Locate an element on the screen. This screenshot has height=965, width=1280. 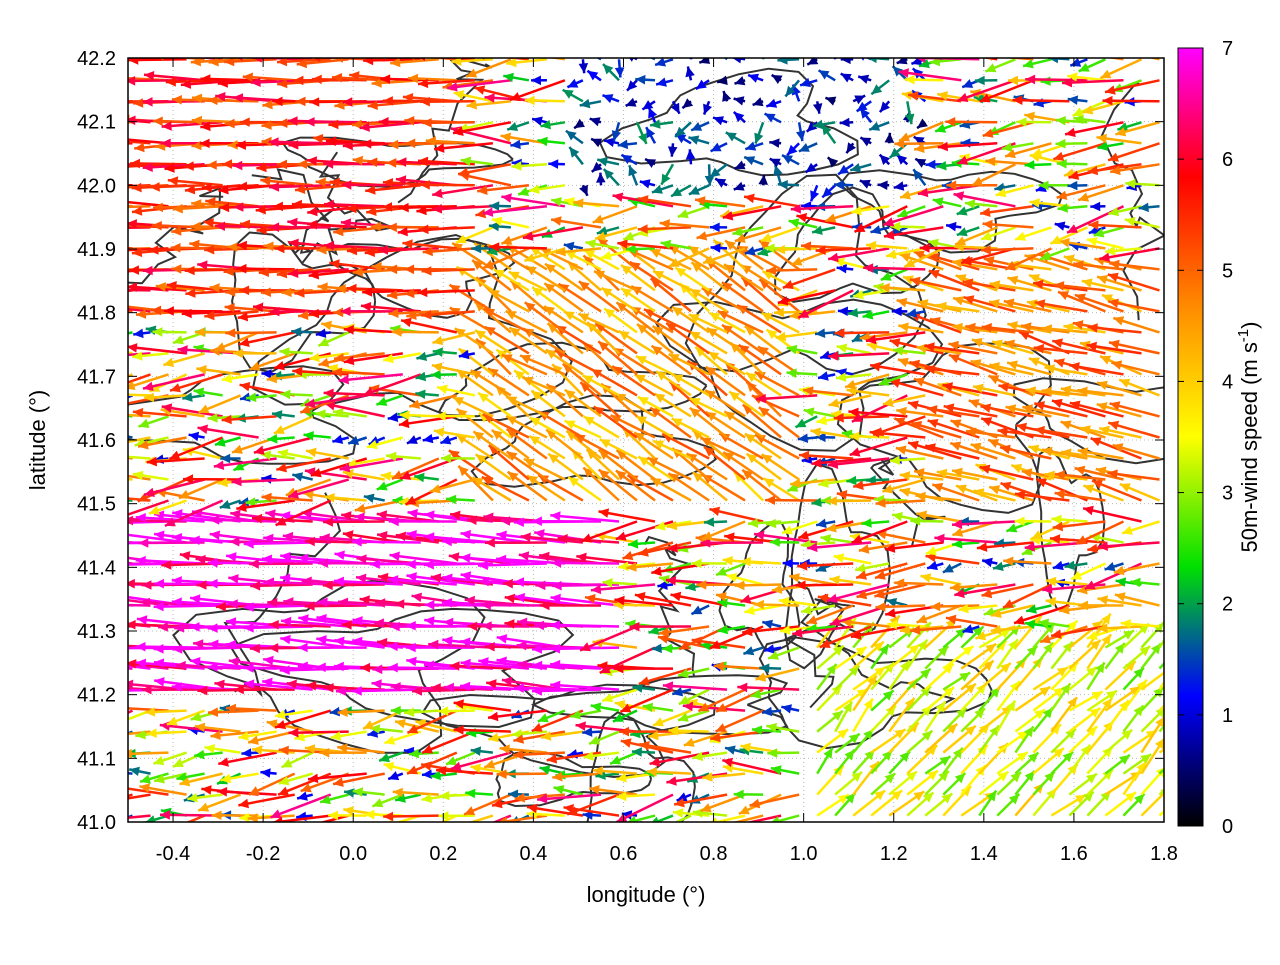
y-tick-label: 41.7 is located at coordinates (96, 377).